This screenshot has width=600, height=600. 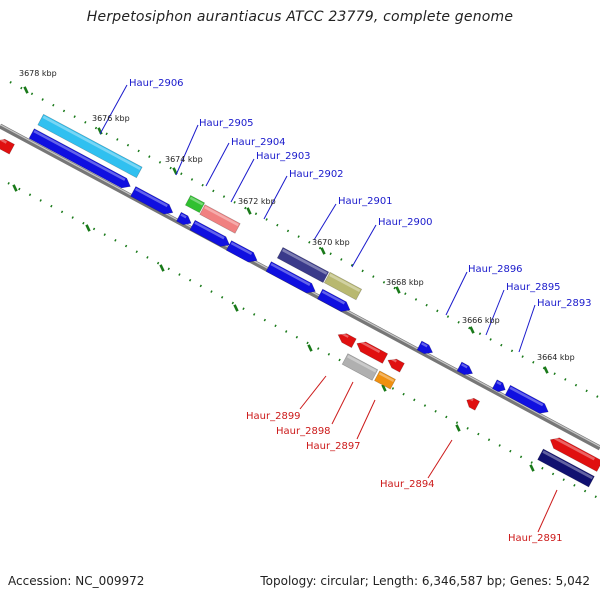 What do you see at coordinates (38, 73) in the screenshot?
I see `kbp-label: 3678 kbp` at bounding box center [38, 73].